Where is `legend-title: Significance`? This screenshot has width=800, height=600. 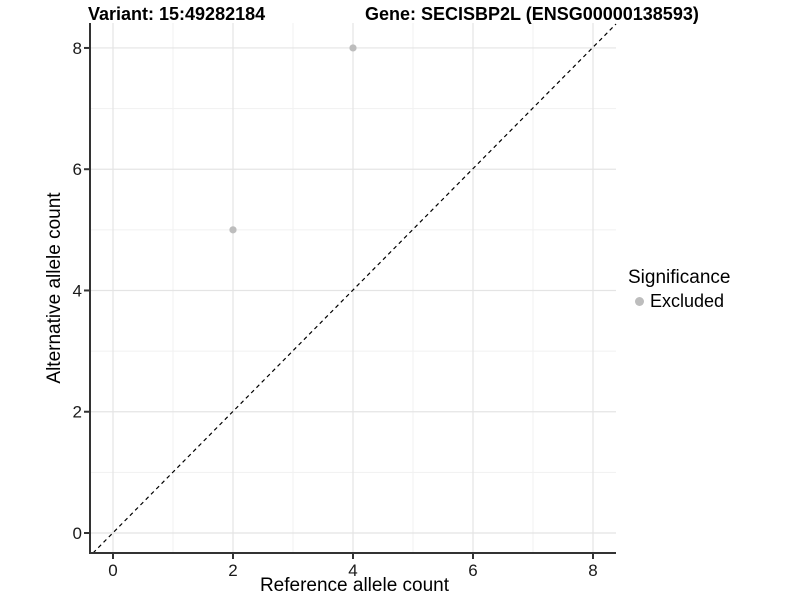 legend-title: Significance is located at coordinates (679, 277).